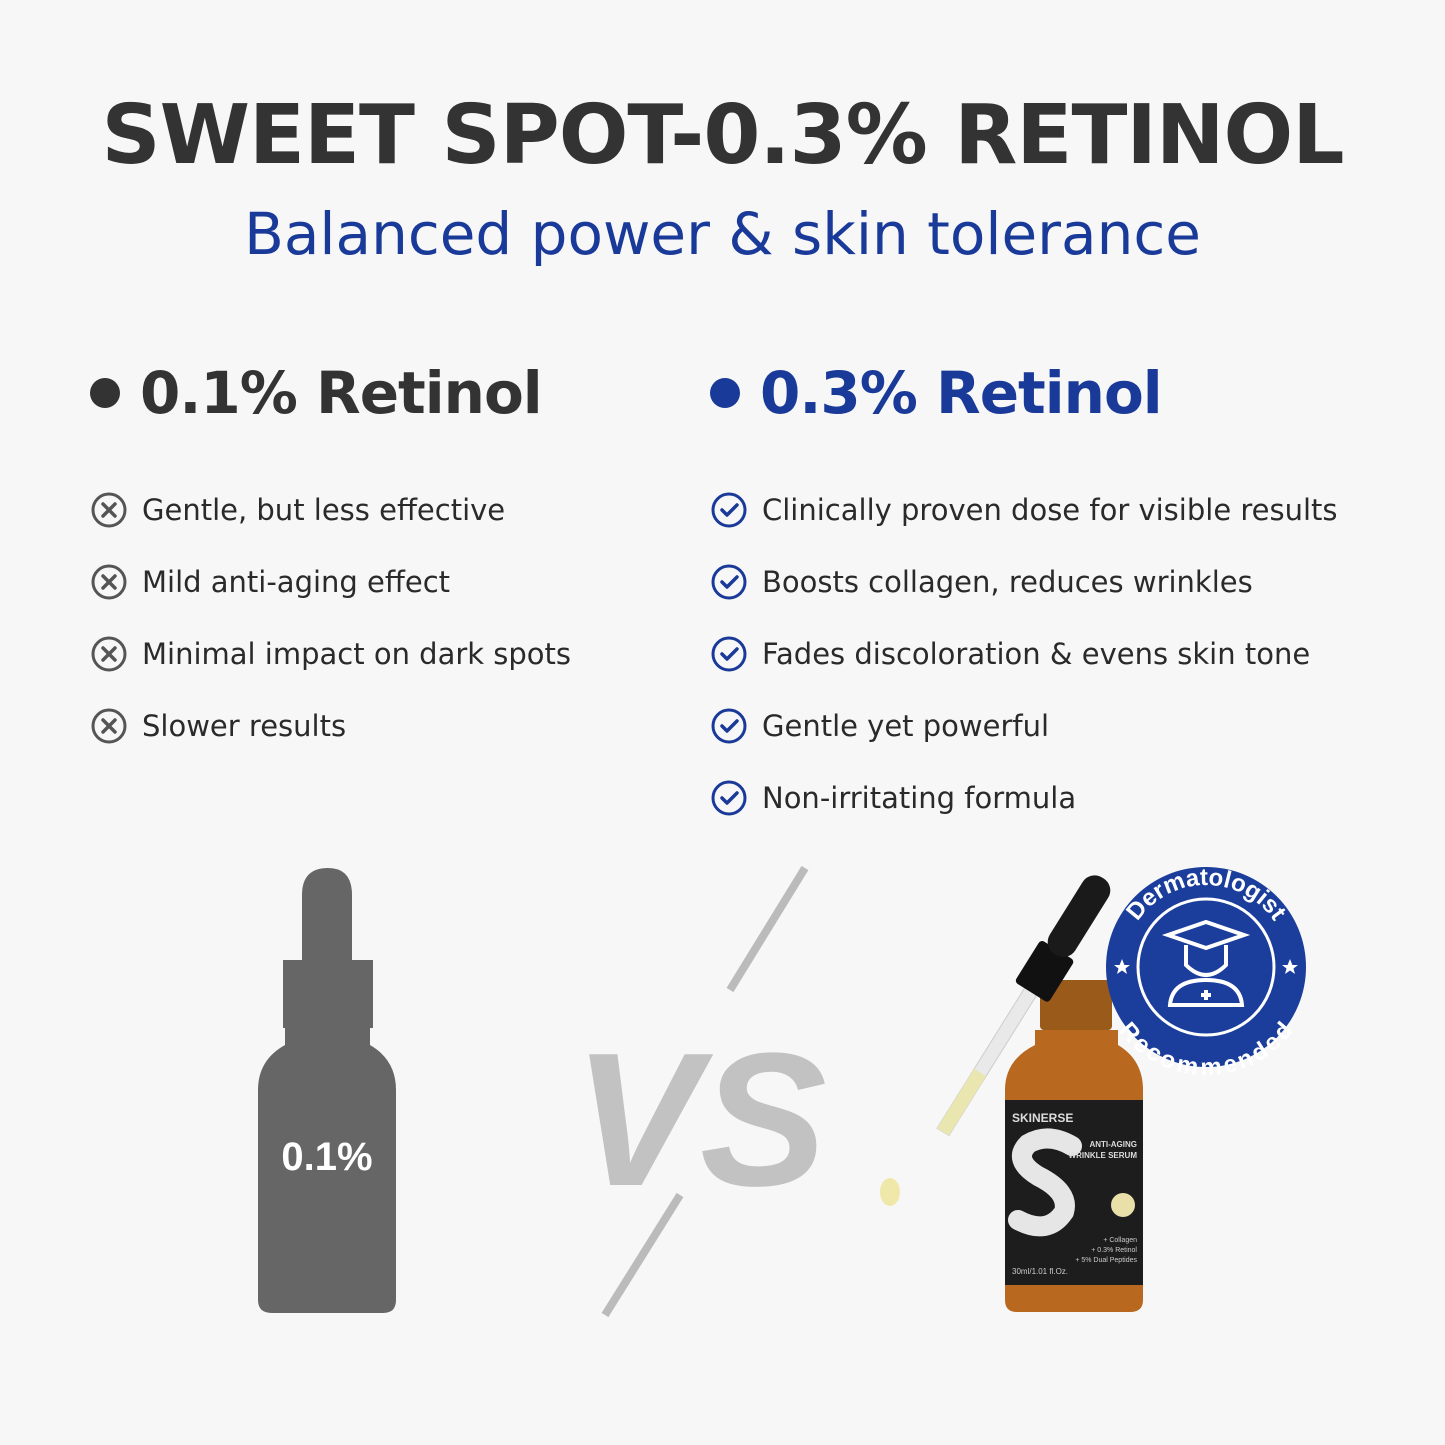 Image resolution: width=1445 pixels, height=1445 pixels. I want to click on dermatologist-recommended-badge: Dermatologist Recommended, so click(1206, 972).